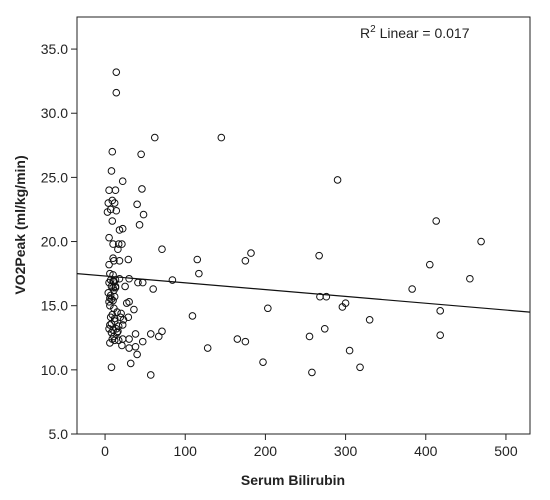 This screenshot has width=550, height=500. I want to click on y-axis-title: VO2Peak (ml/kg/min), so click(20, 224).